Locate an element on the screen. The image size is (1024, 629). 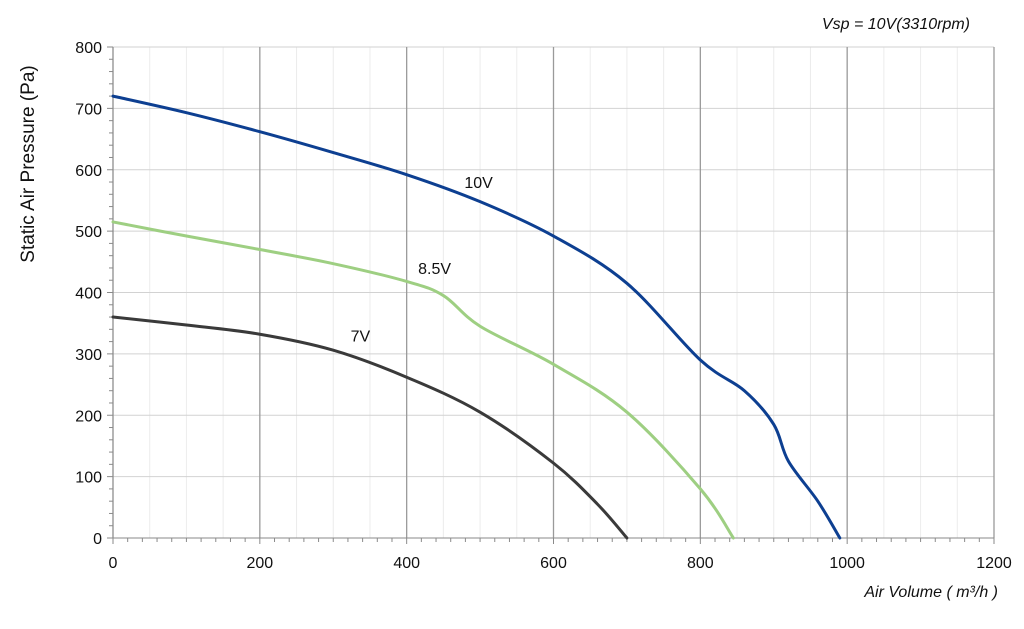
y-tick-label: 800 is located at coordinates (88, 48).